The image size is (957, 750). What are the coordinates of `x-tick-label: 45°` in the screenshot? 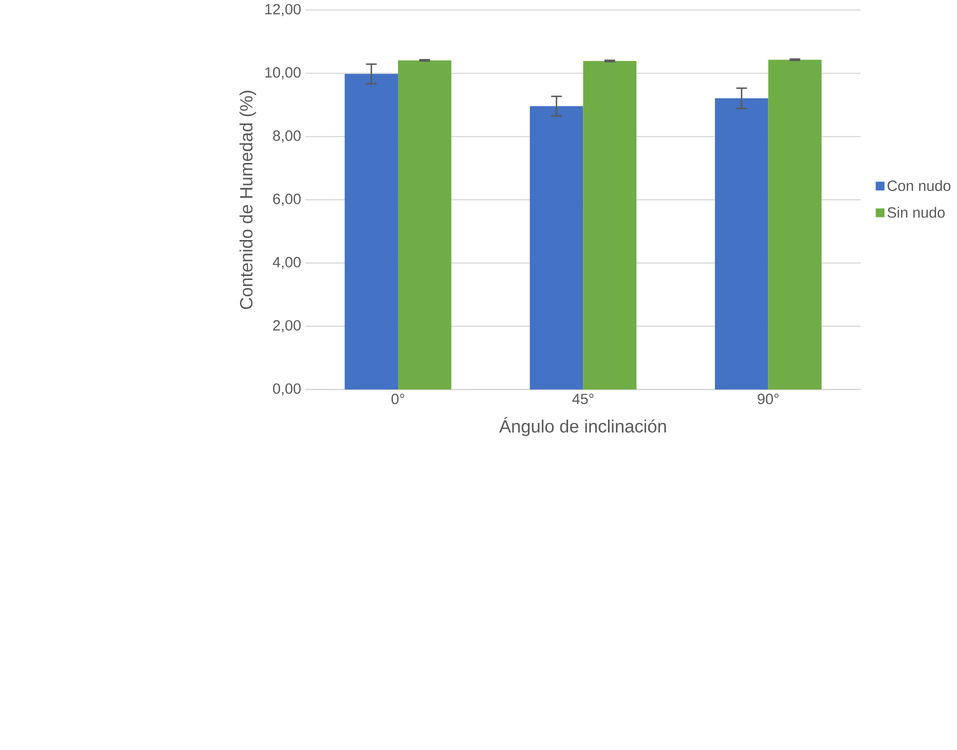 It's located at (583, 399).